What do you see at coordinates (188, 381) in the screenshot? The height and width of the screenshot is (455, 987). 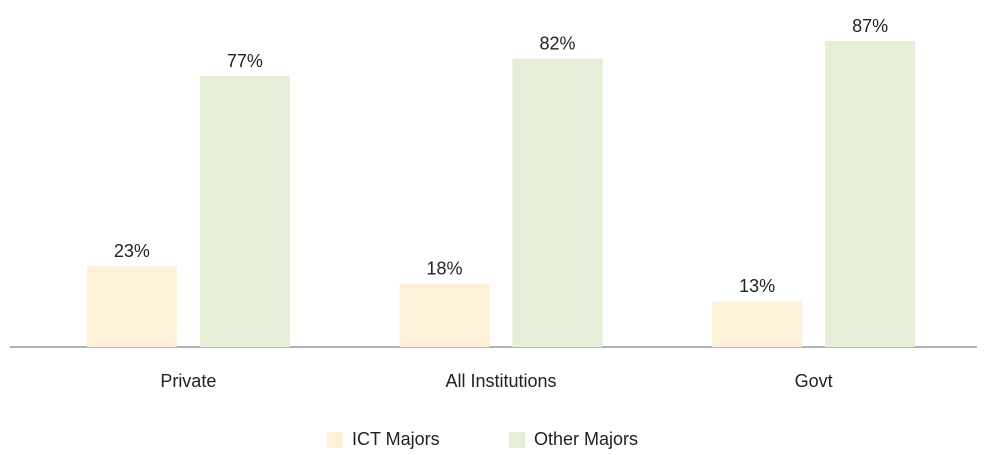 I see `x-tick-label: Private` at bounding box center [188, 381].